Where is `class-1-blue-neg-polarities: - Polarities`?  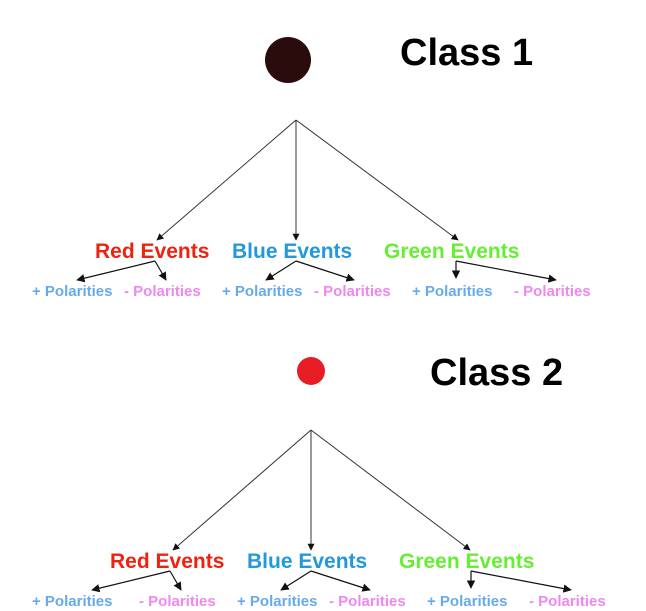
class-1-blue-neg-polarities: - Polarities is located at coordinates (352, 291).